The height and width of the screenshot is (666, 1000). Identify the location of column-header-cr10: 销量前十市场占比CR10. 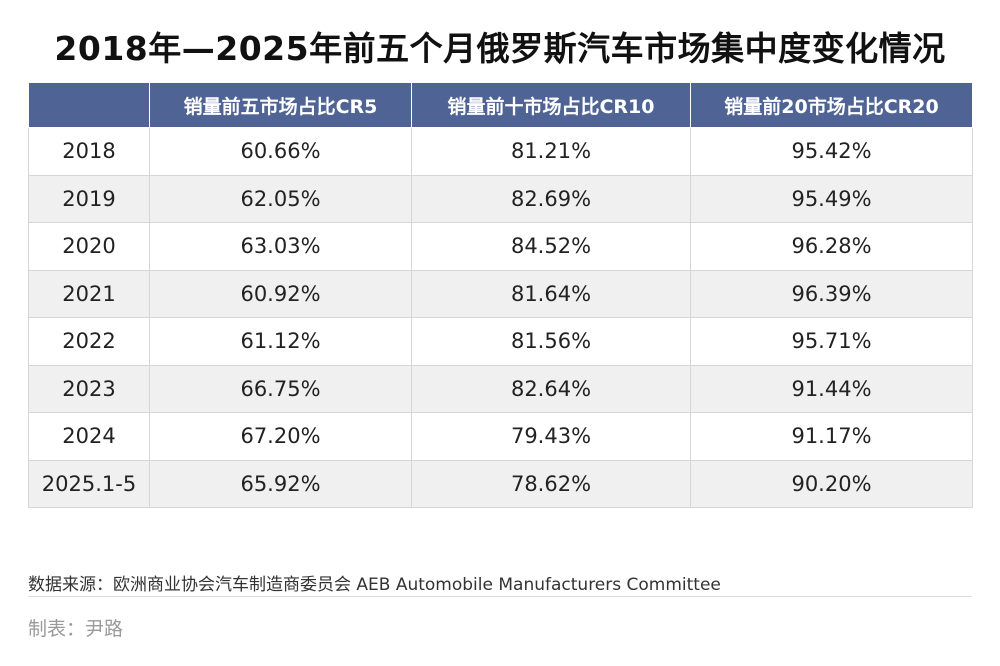
(551, 105).